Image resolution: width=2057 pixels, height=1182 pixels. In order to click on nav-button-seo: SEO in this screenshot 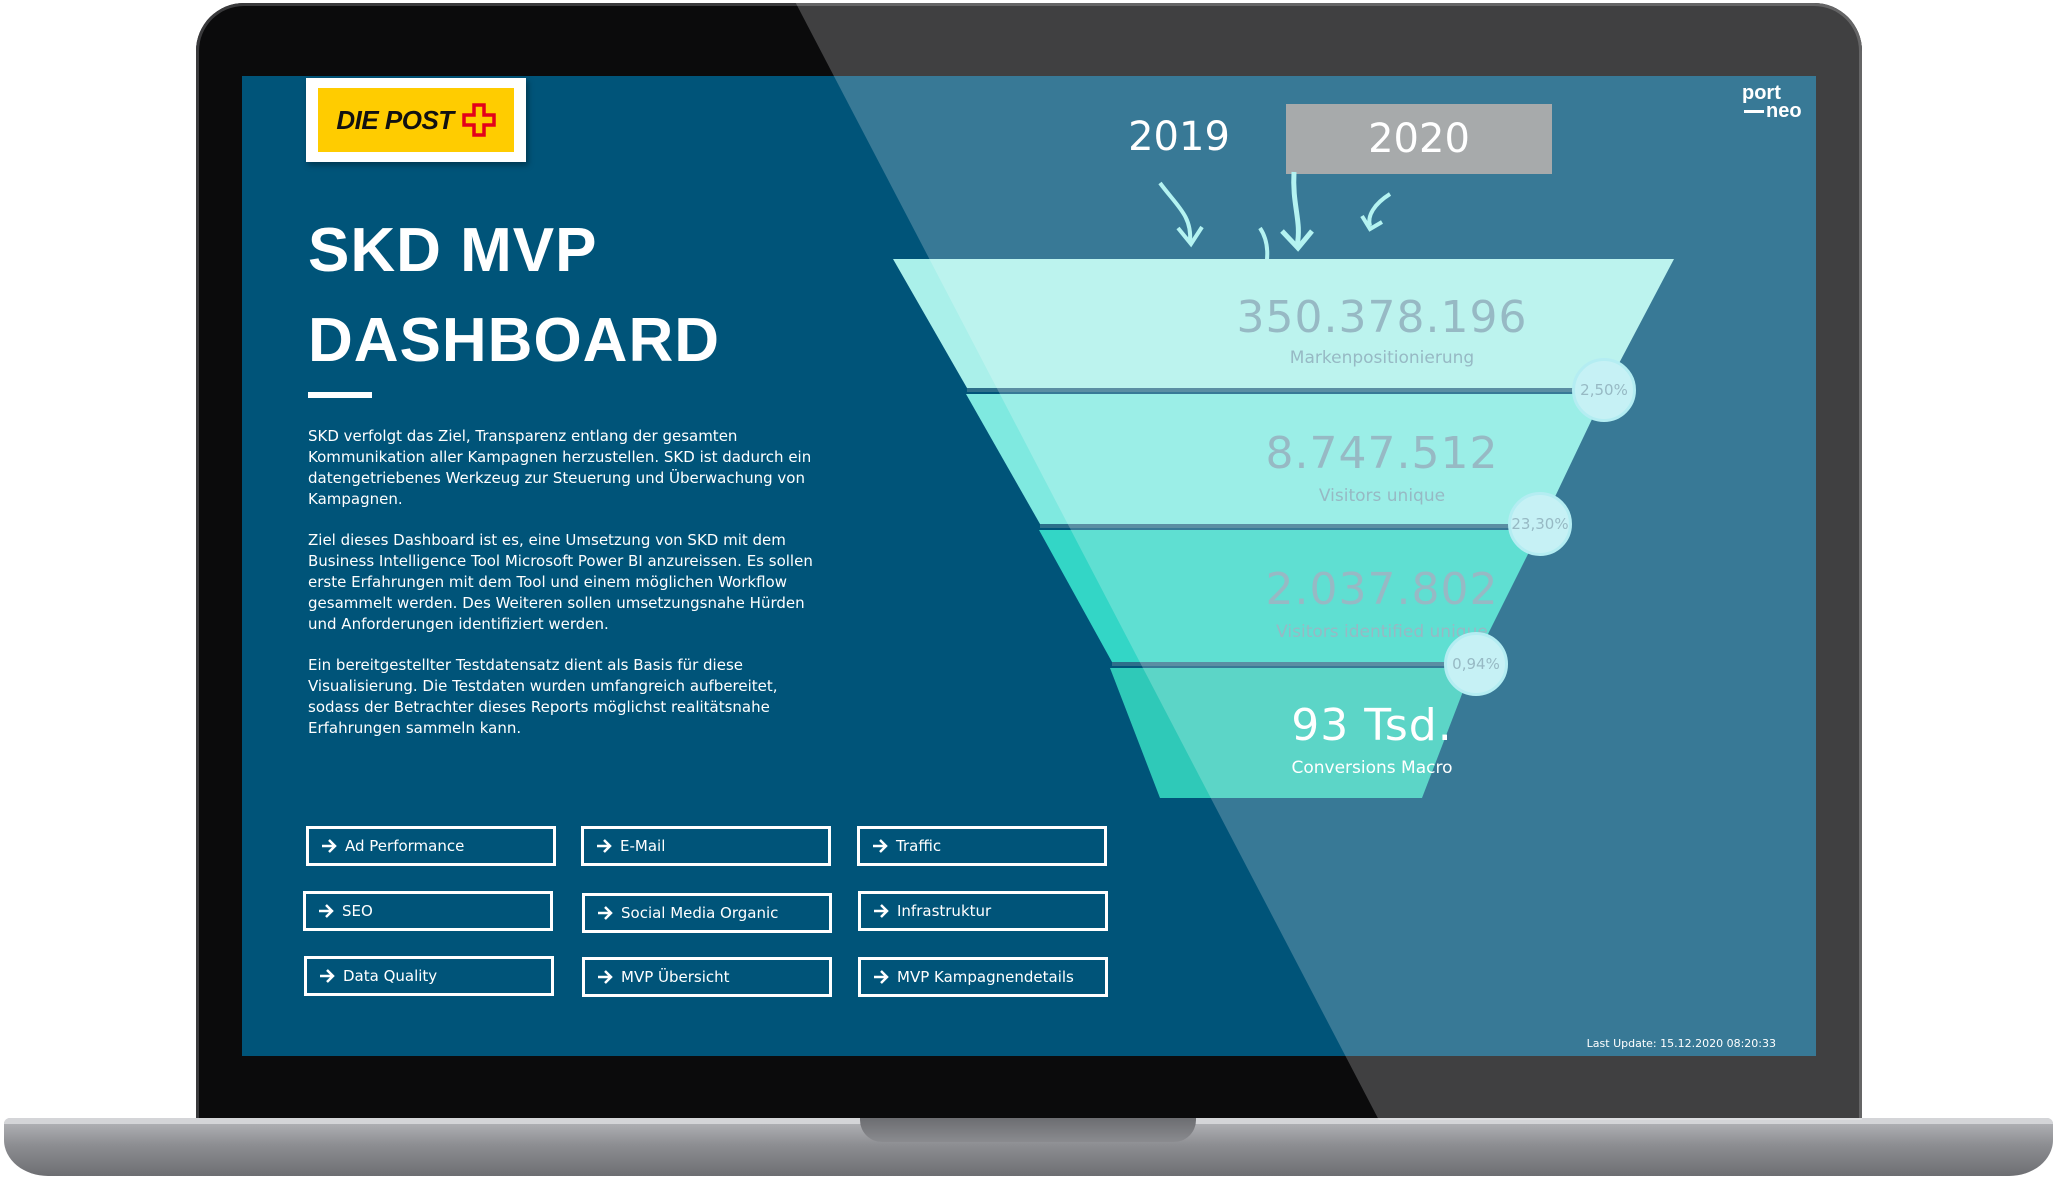, I will do `click(428, 911)`.